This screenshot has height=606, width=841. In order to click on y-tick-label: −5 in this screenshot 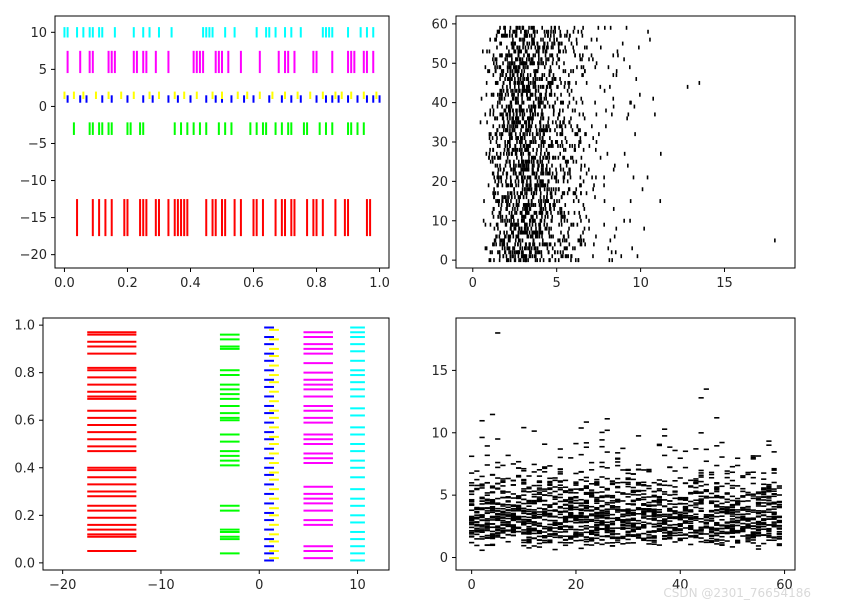, I will do `click(37, 144)`.